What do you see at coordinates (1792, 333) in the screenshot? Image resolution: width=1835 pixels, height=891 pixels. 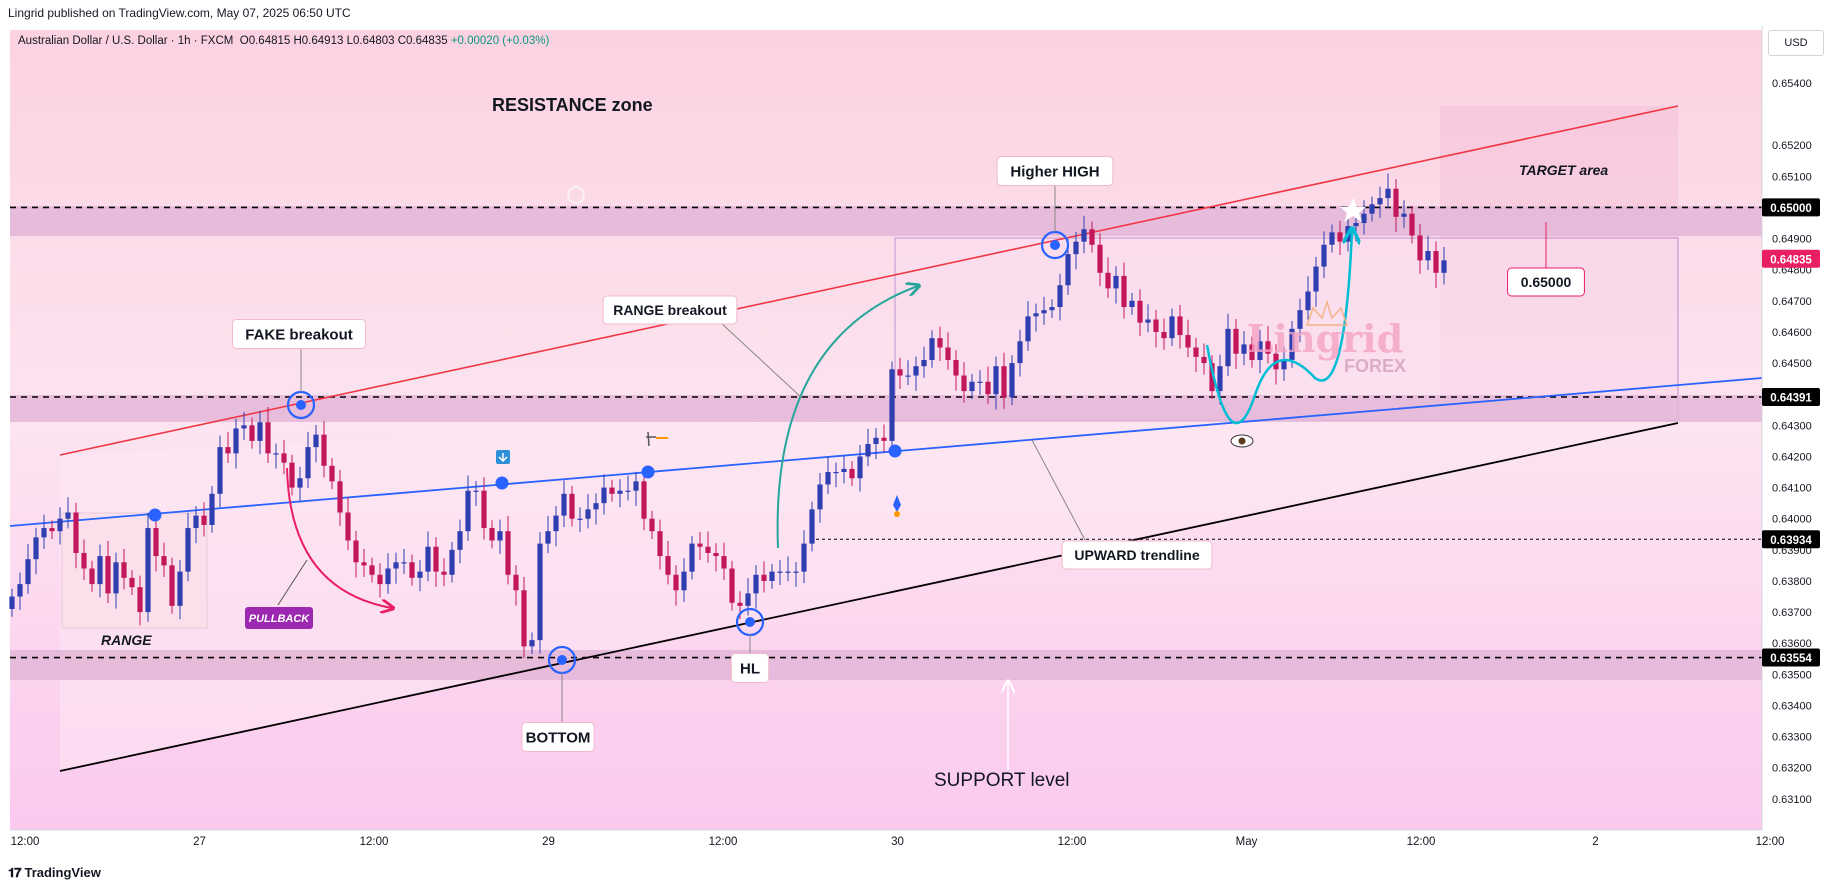 I see `y-tick-label: 0.64600` at bounding box center [1792, 333].